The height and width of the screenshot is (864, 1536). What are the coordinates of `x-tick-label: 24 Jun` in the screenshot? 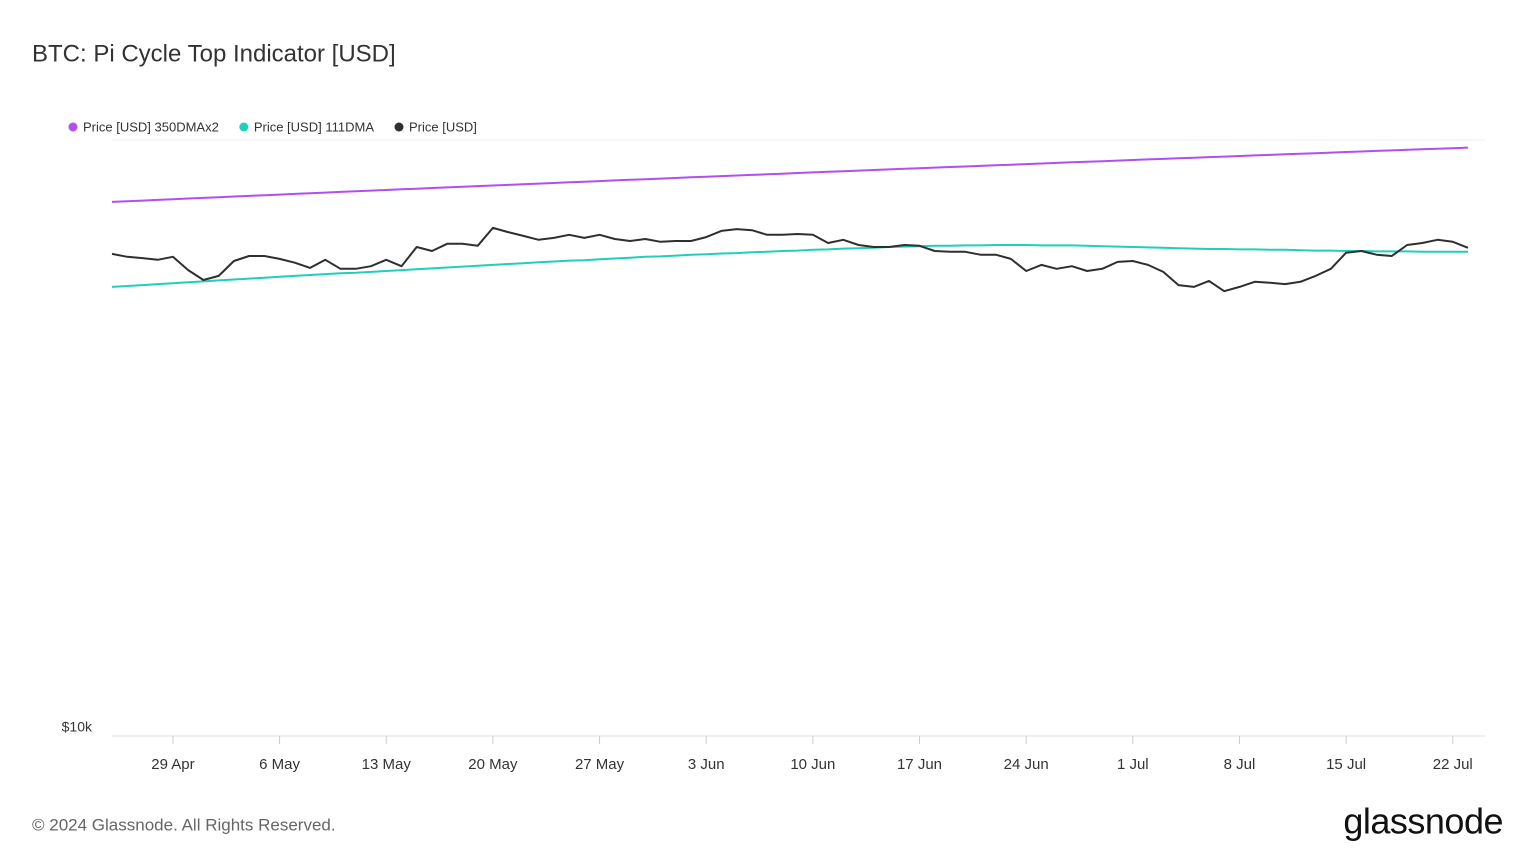 It's located at (1026, 764).